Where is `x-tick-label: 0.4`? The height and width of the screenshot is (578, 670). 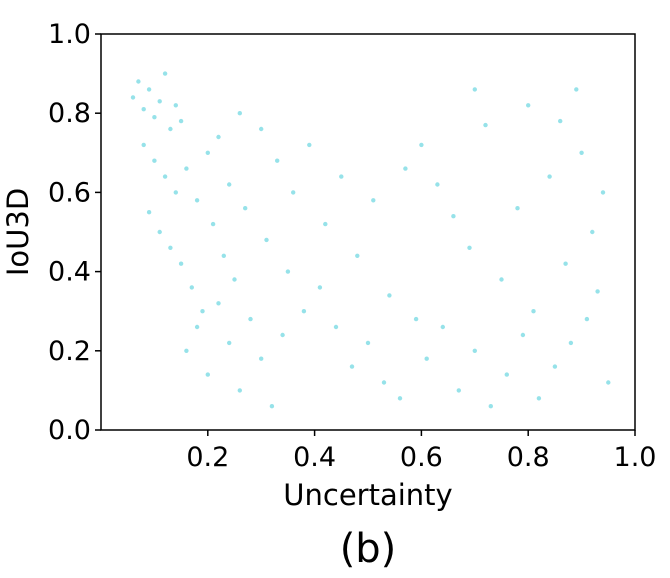
x-tick-label: 0.4 is located at coordinates (314, 457).